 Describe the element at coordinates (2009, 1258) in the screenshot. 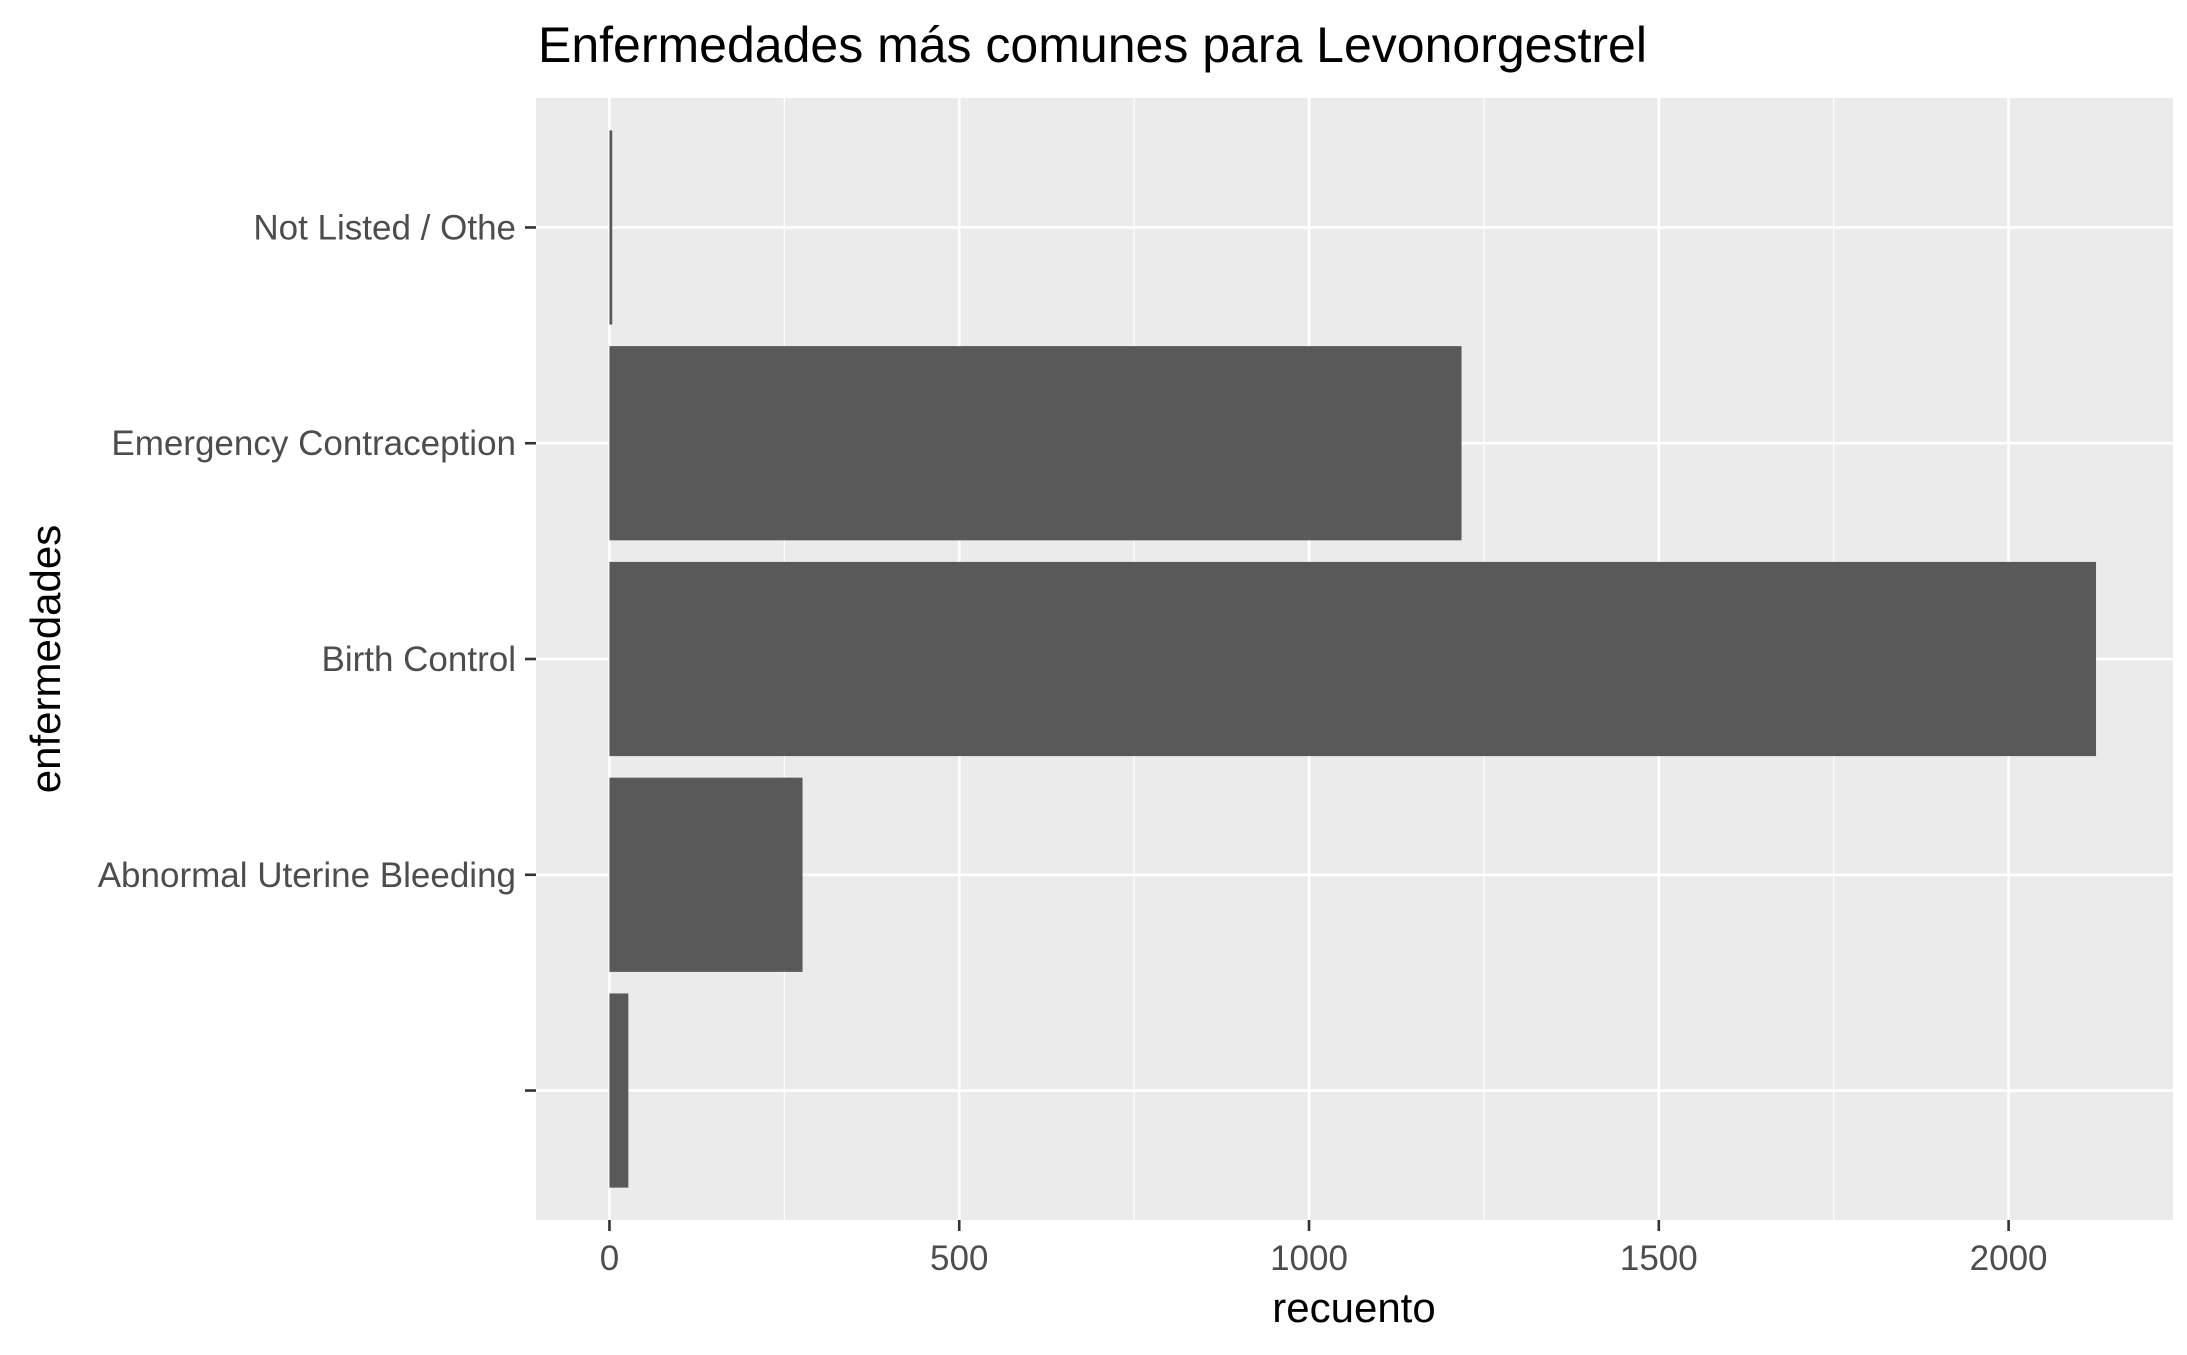

I see `x-tick-label: 2000` at that location.